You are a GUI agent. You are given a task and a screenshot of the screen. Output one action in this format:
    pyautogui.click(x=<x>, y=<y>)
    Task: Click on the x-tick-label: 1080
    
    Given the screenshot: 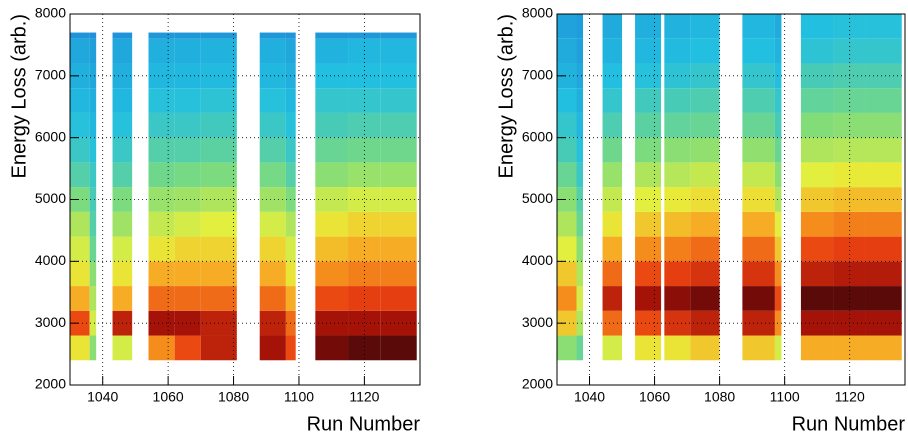 What is the action you would take?
    pyautogui.click(x=233, y=397)
    